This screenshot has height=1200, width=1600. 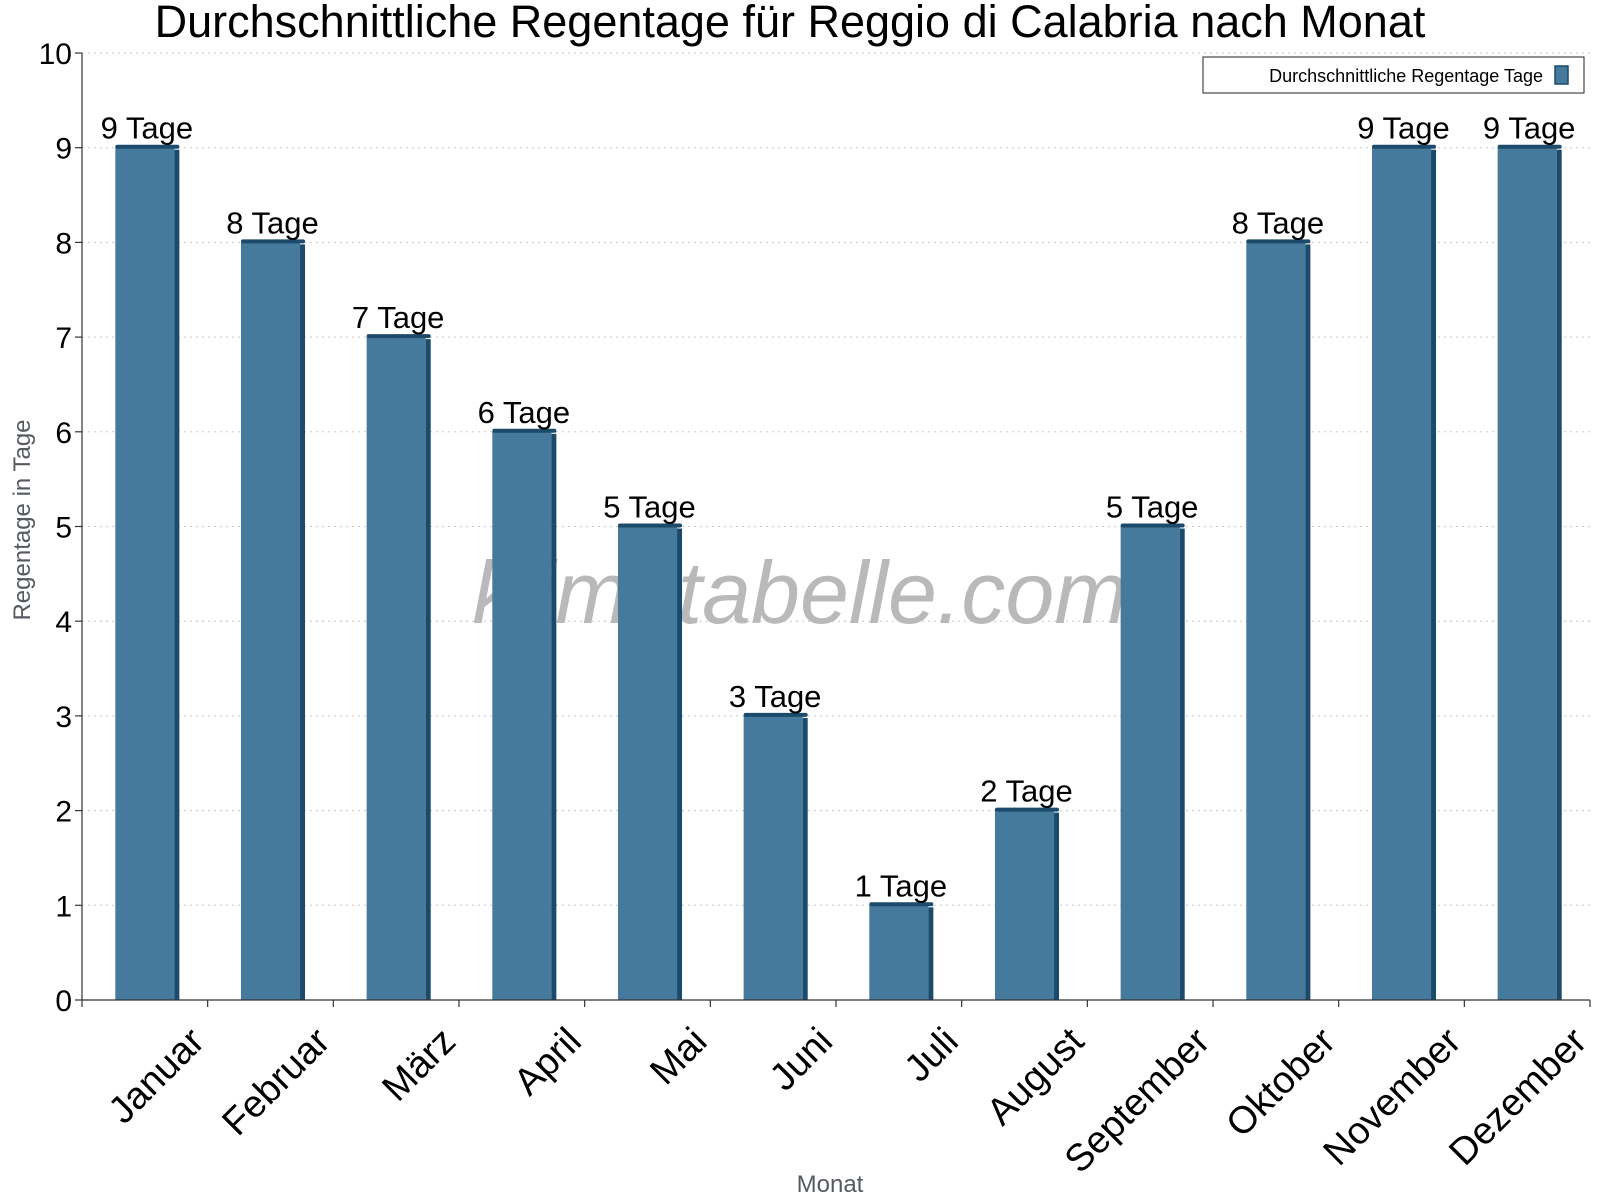 What do you see at coordinates (775, 696) in the screenshot?
I see `data-label: 3 Tage` at bounding box center [775, 696].